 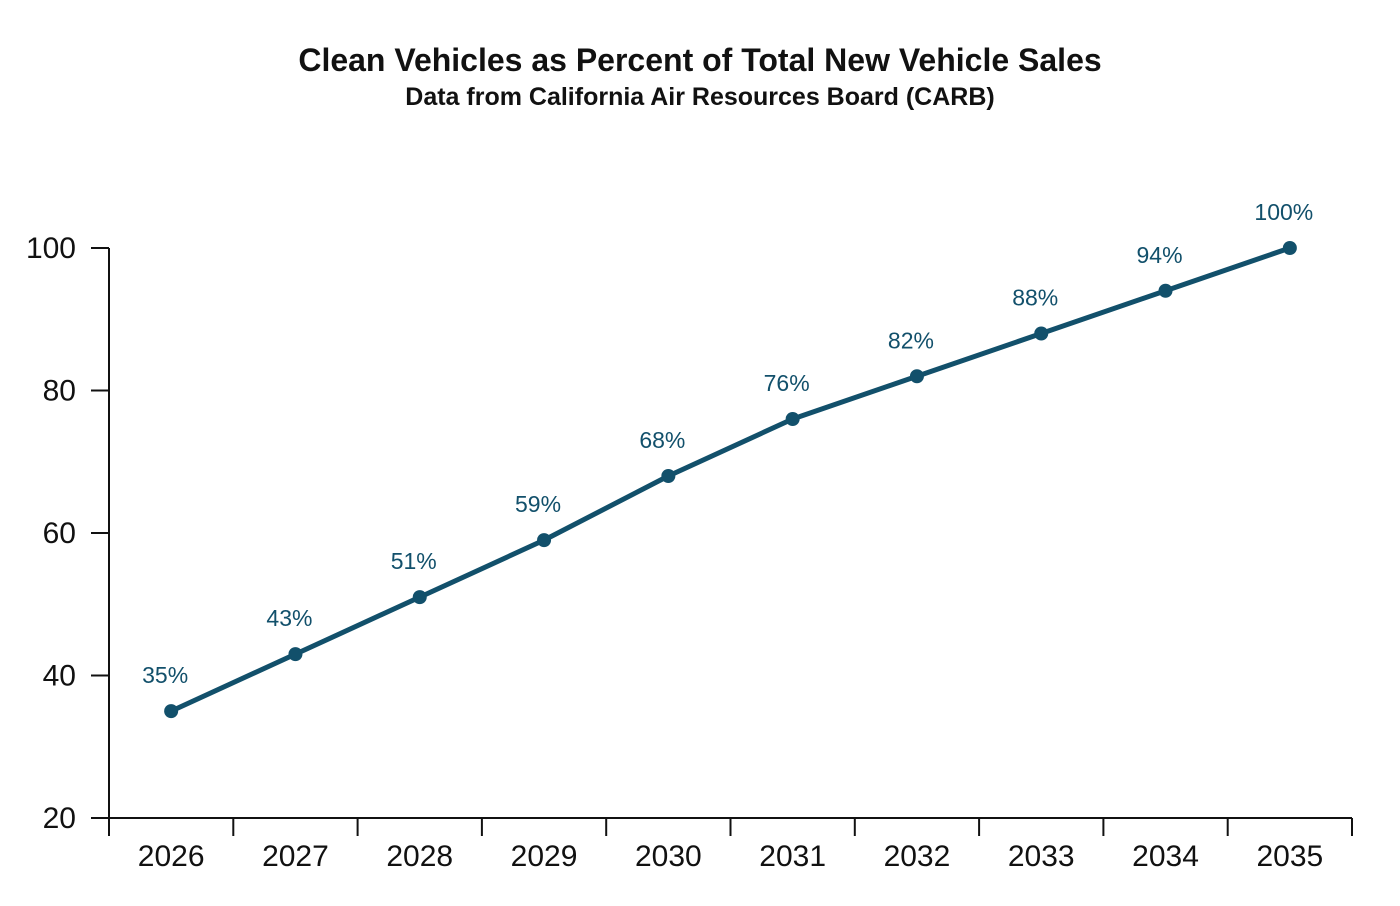 What do you see at coordinates (544, 856) in the screenshot?
I see `x-tick-label: 2029` at bounding box center [544, 856].